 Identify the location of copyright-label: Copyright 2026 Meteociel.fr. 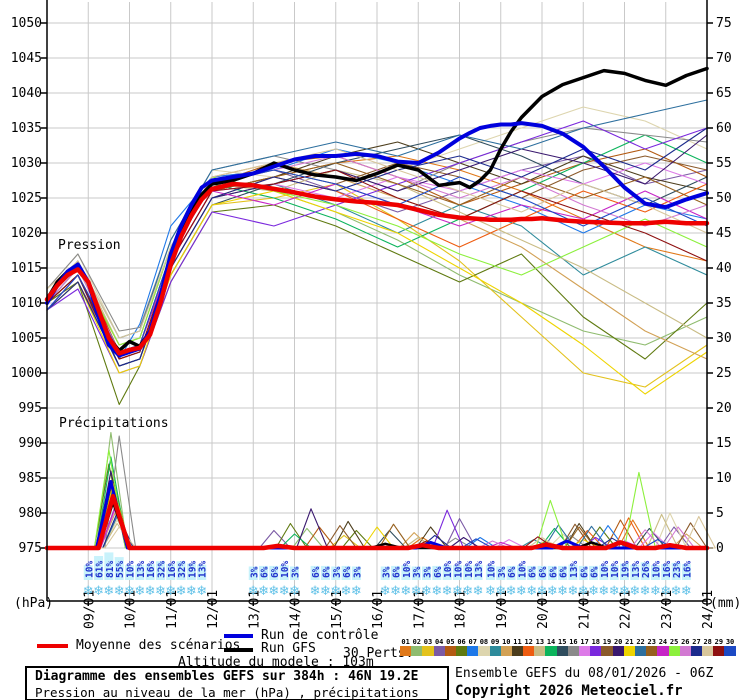
(569, 691).